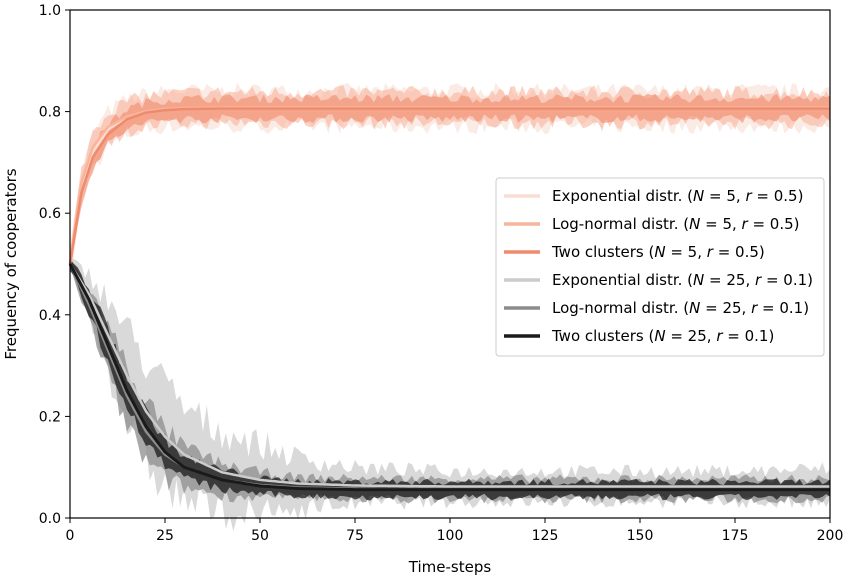 This screenshot has height=580, width=850. I want to click on x-tick-label-25: 25, so click(165, 536).